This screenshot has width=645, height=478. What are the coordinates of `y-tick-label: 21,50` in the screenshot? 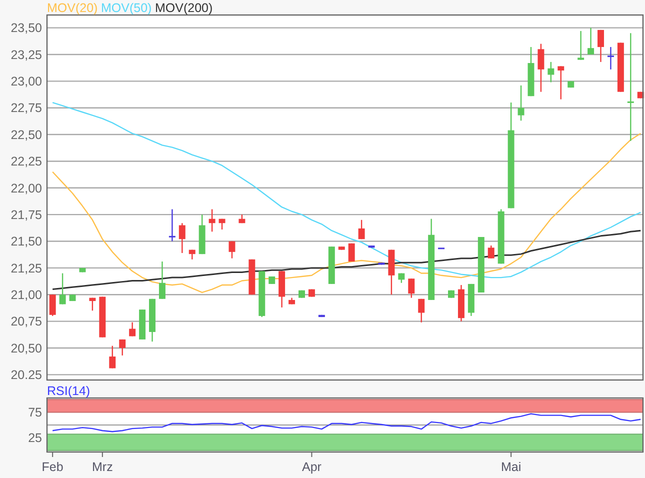 It's located at (26, 241).